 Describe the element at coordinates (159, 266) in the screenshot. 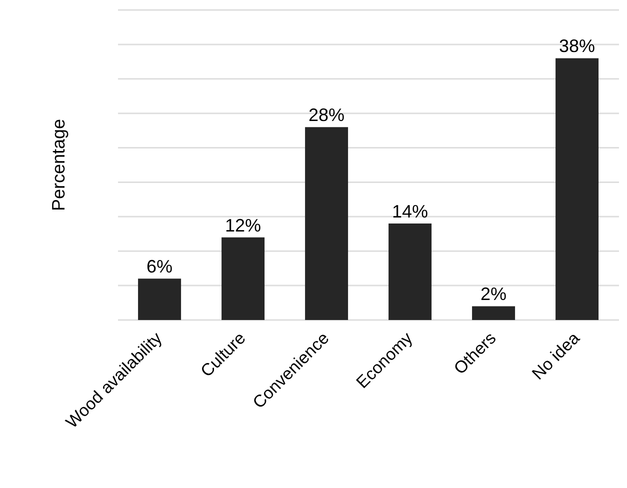

I see `data-label: 6%` at that location.